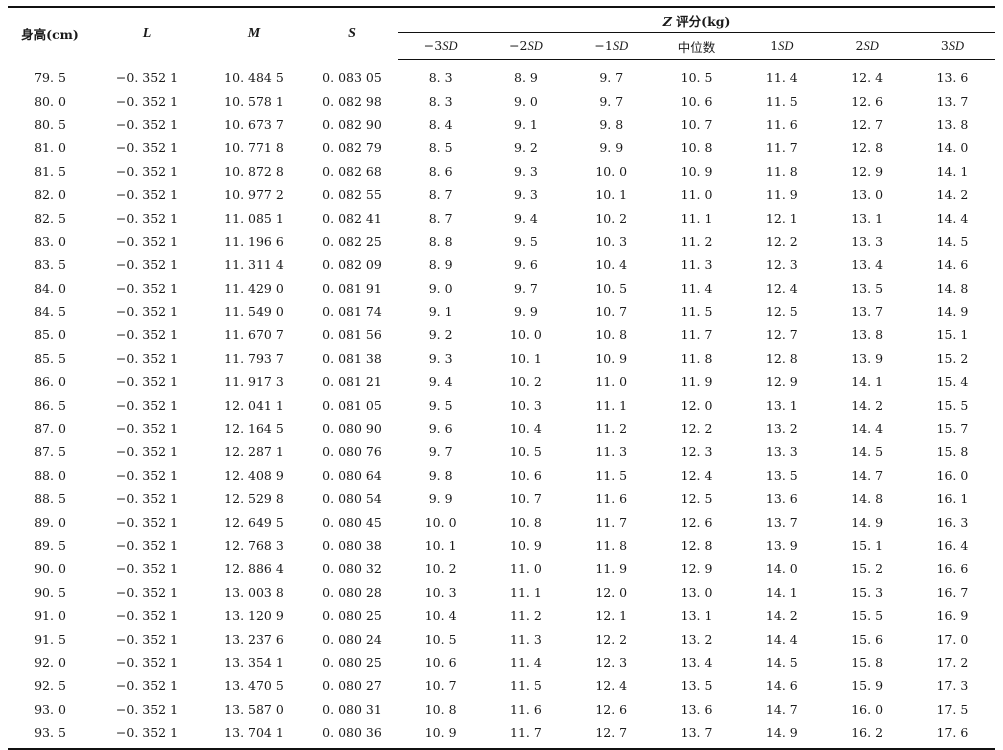 The image size is (1003, 750). I want to click on cell-median: 10. 6, so click(696, 101).